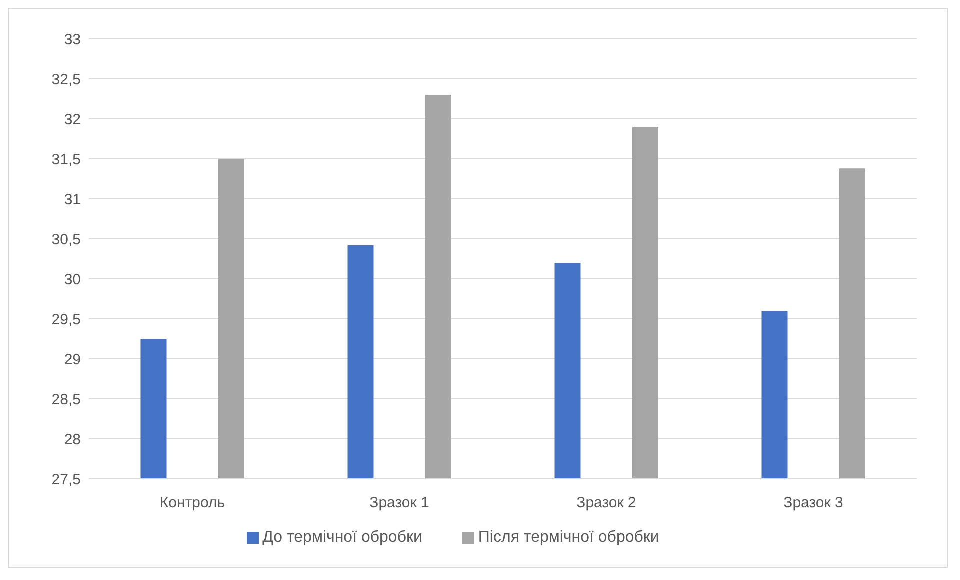  What do you see at coordinates (72, 279) in the screenshot?
I see `y-tick-label: 30` at bounding box center [72, 279].